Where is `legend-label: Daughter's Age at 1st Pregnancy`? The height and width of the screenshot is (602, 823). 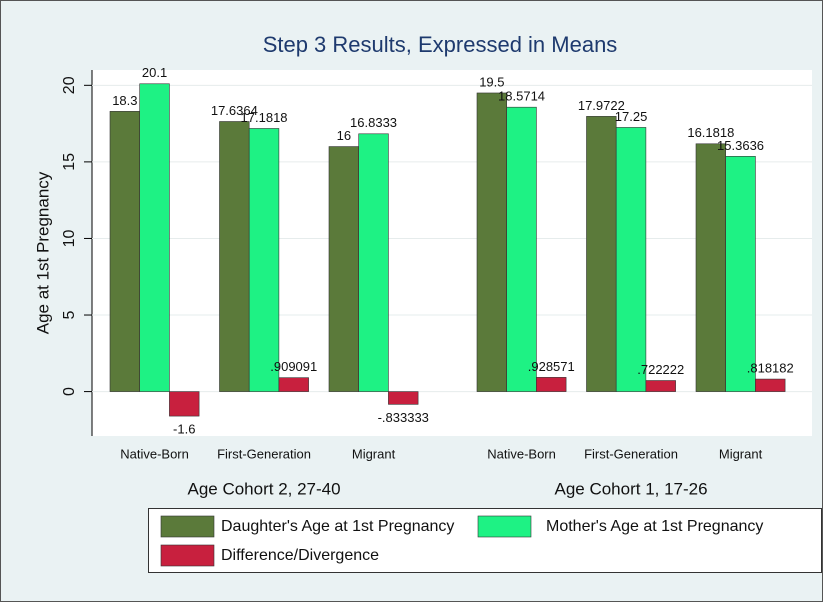
legend-label: Daughter's Age at 1st Pregnancy is located at coordinates (337, 526).